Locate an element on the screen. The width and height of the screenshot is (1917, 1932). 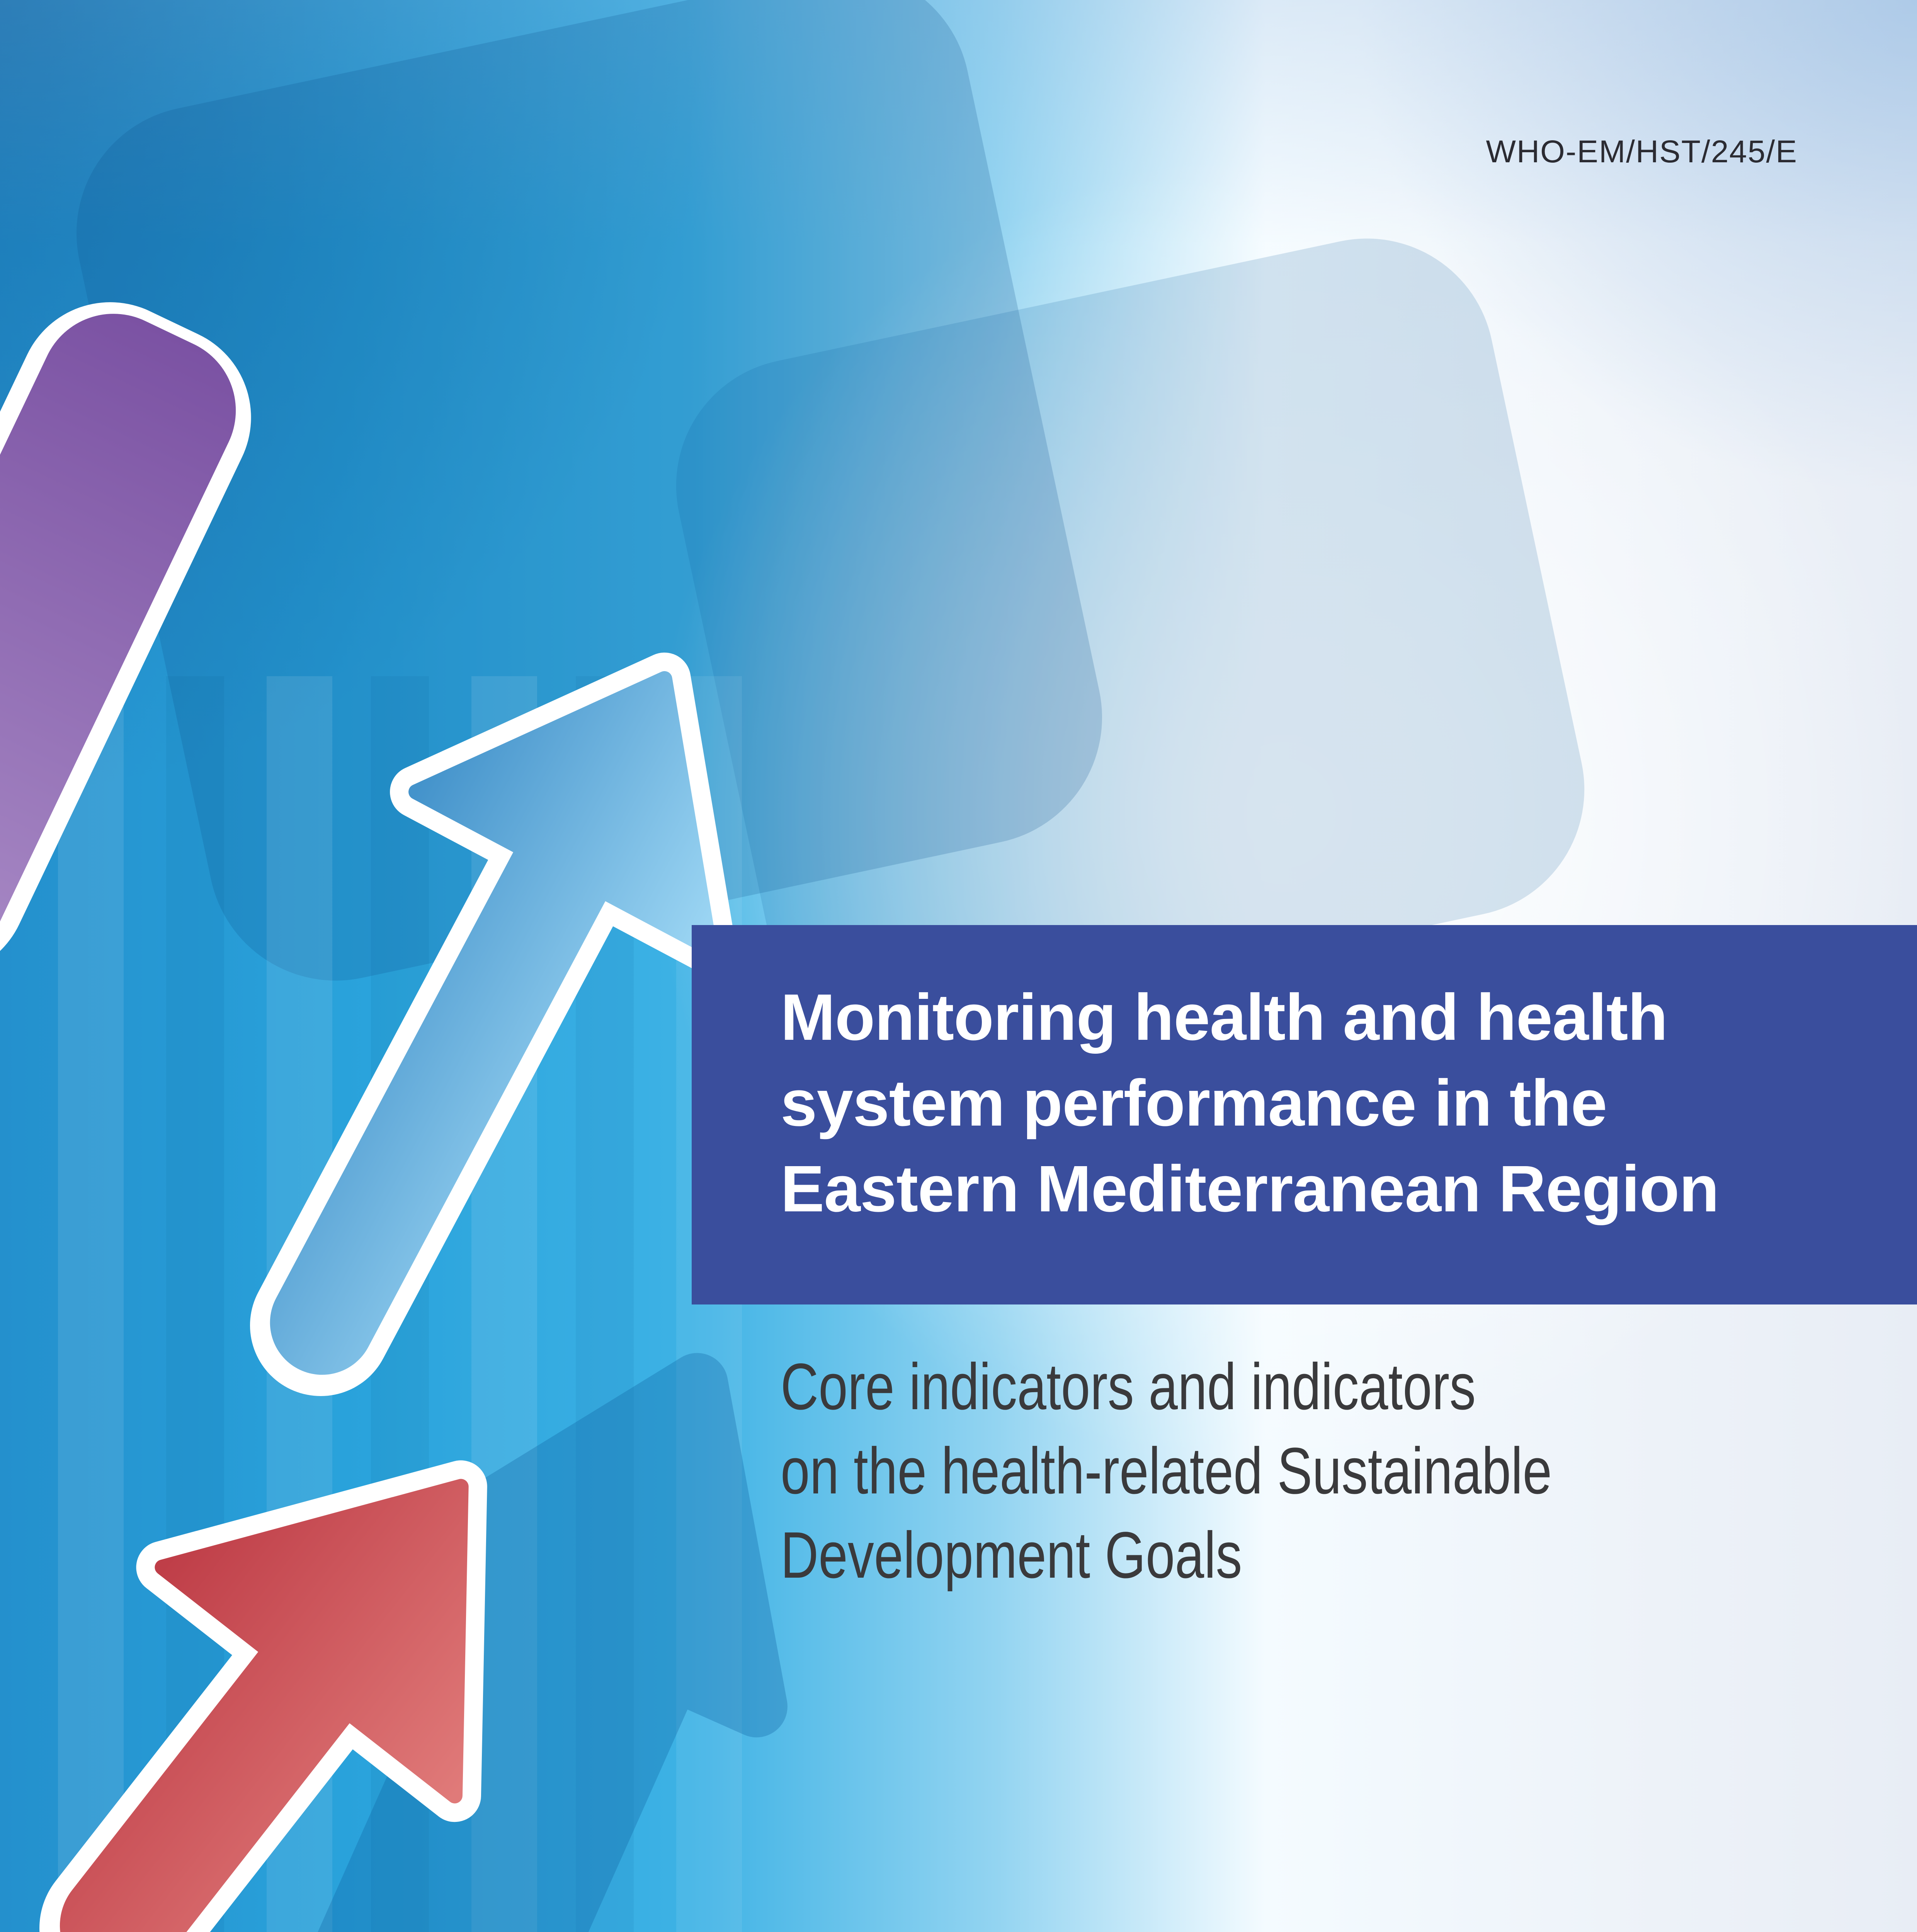
title-line-1: Monitoring health and health is located at coordinates (1224, 1018).